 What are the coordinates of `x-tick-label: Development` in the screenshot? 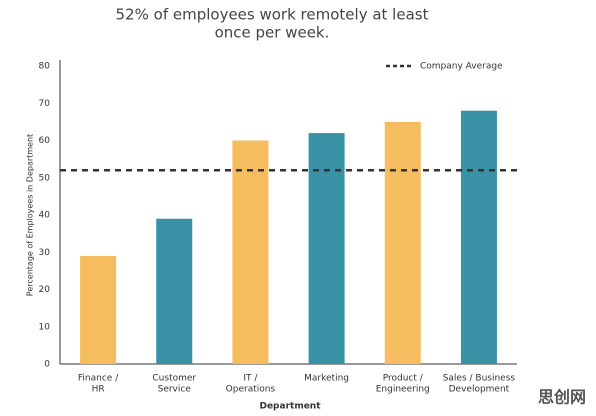 It's located at (479, 390).